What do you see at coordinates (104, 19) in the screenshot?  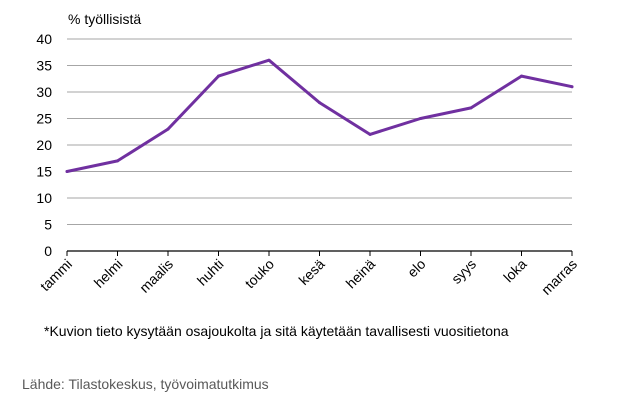 I see `y-axis-label: % työllisistä` at bounding box center [104, 19].